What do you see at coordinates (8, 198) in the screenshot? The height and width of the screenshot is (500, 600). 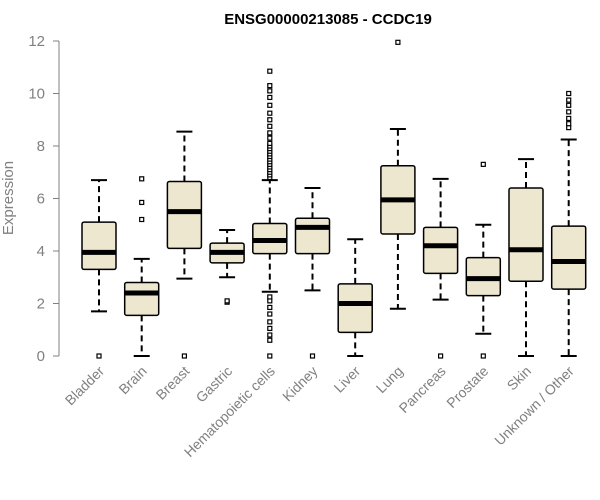 I see `y-axis-label: Expression` at bounding box center [8, 198].